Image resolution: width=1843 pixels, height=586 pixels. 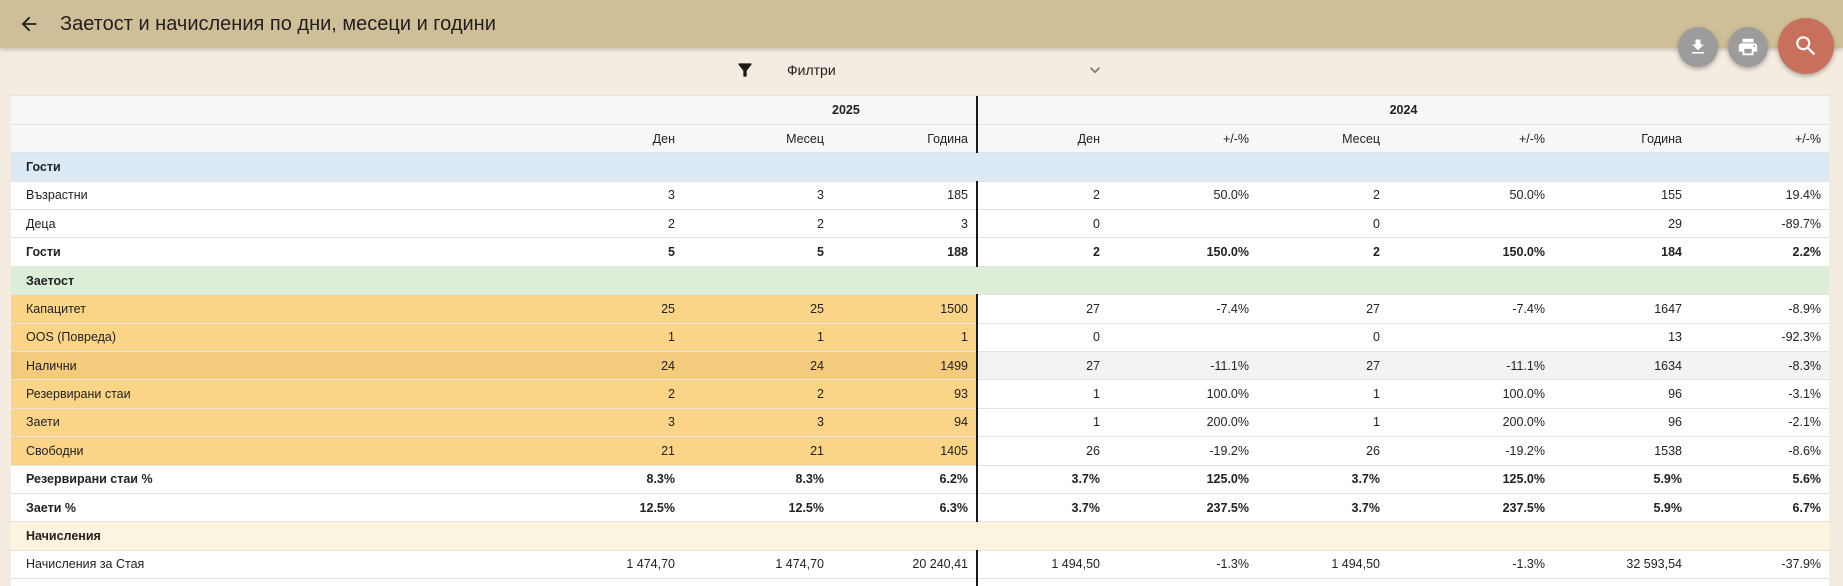 What do you see at coordinates (920, 582) in the screenshot?
I see `table-row` at bounding box center [920, 582].